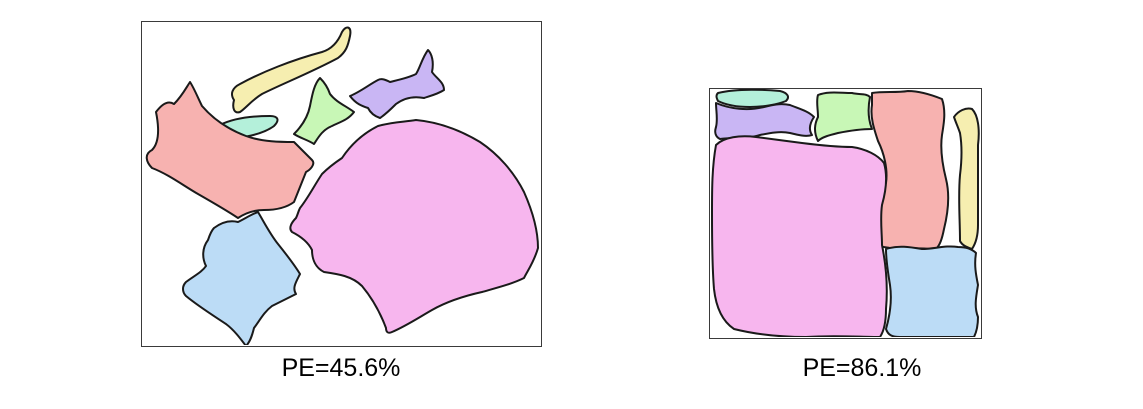 This screenshot has width=1143, height=409. I want to click on assembled-fragments-panel, so click(845, 213).